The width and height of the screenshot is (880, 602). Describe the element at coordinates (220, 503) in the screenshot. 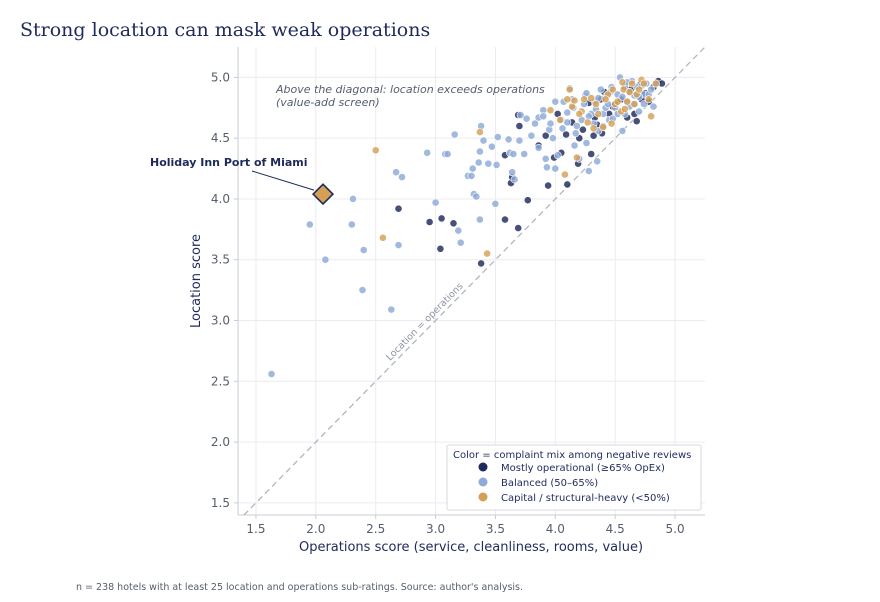

I see `y-tick-label: 1.5` at that location.